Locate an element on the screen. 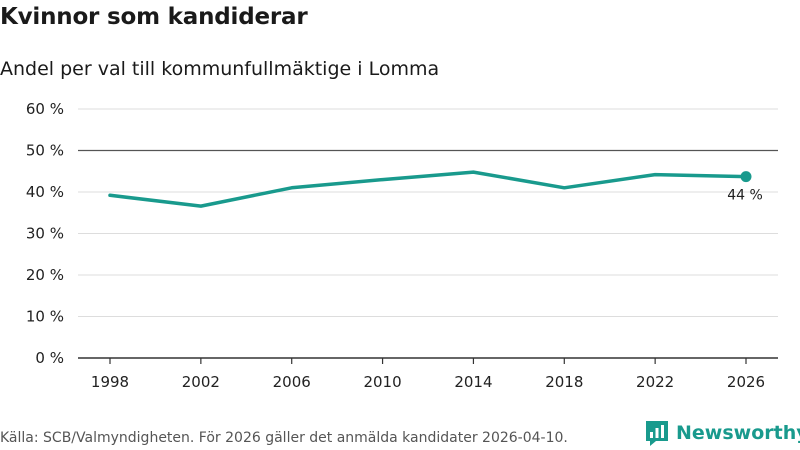  chart-title: Kvinnor som kandiderar is located at coordinates (154, 17).